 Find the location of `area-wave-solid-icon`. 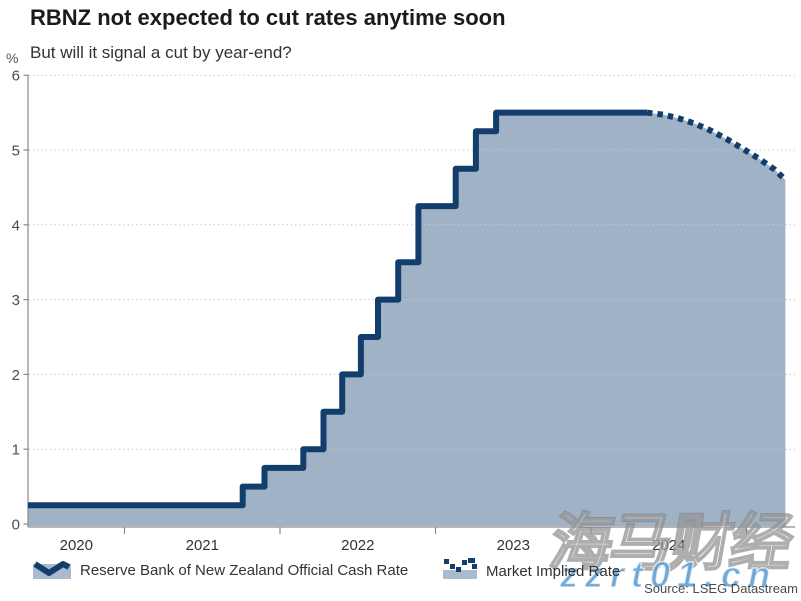

area-wave-solid-icon is located at coordinates (52, 570).